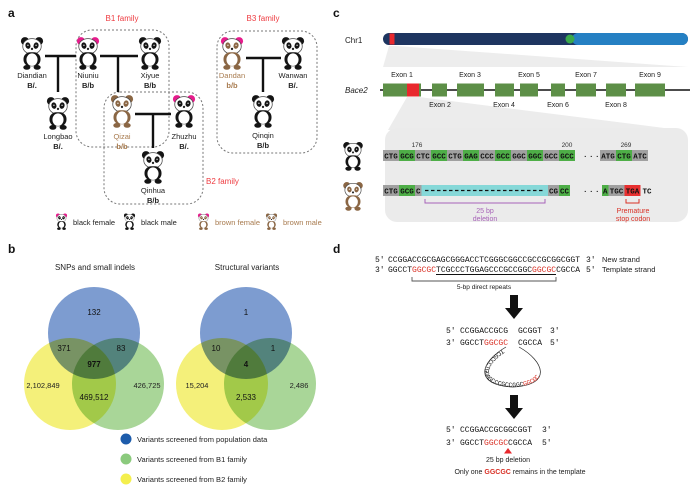 This screenshot has height=490, width=692. I want to click on legend-b2-label: Variants screened from B2 family, so click(192, 479).